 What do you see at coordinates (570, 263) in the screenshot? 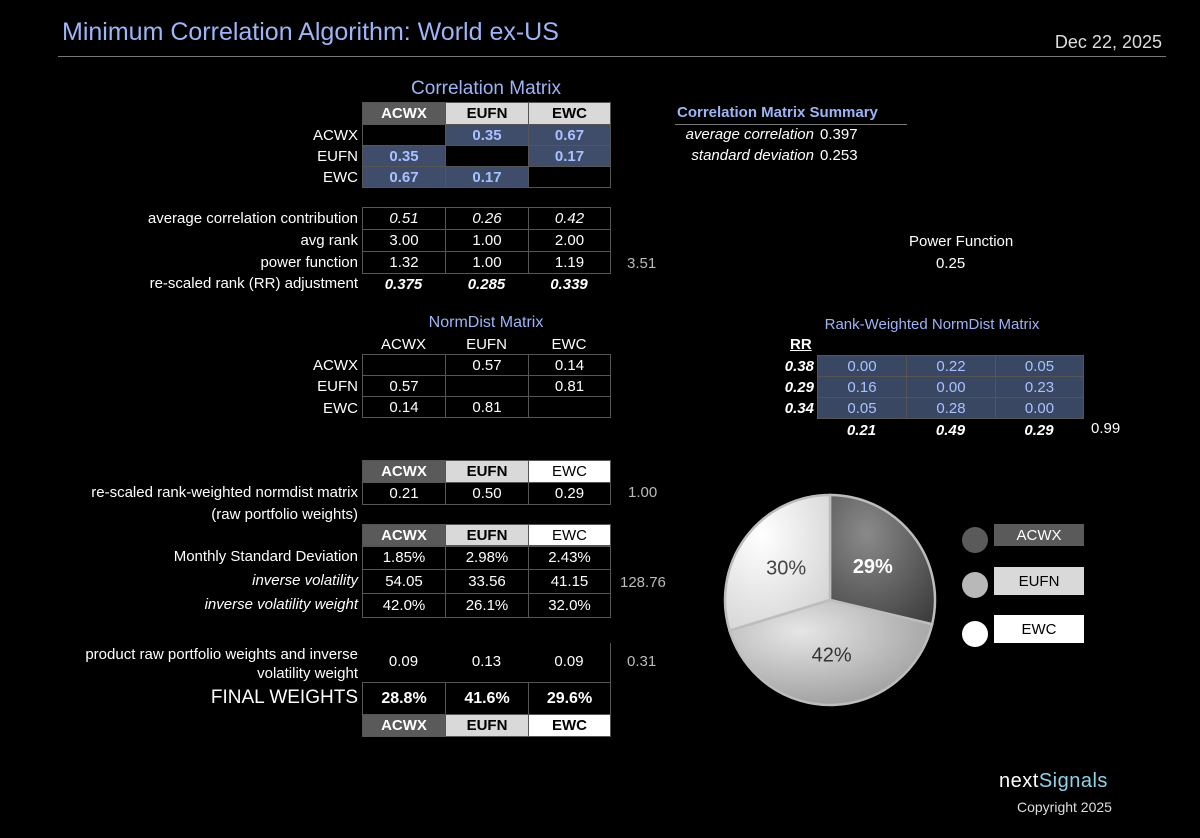
I see `stat-cell: 1.19` at bounding box center [570, 263].